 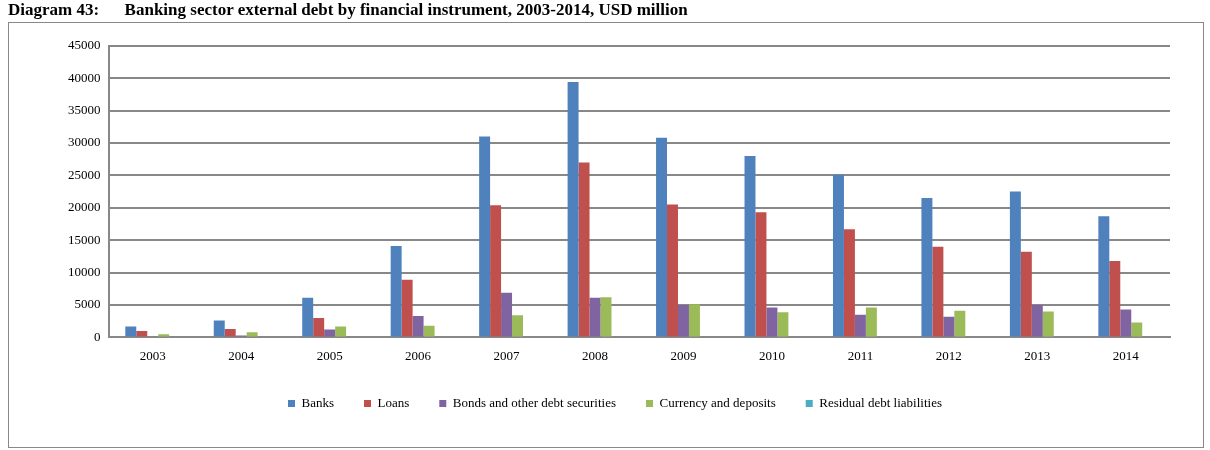 What do you see at coordinates (87, 304) in the screenshot?
I see `y-tick-label: 5000` at bounding box center [87, 304].